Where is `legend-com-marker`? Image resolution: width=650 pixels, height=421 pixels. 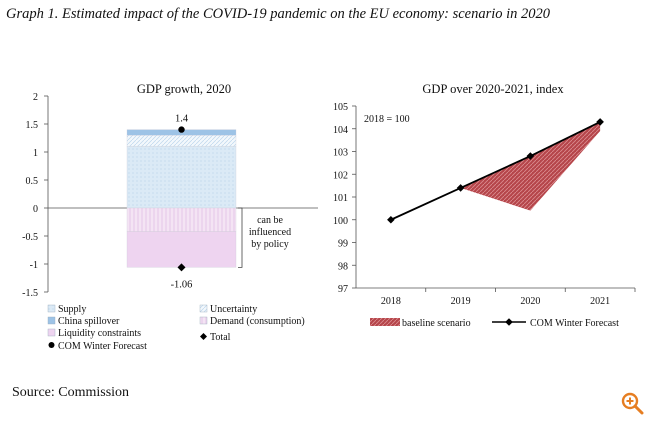
legend-com-marker is located at coordinates (509, 322).